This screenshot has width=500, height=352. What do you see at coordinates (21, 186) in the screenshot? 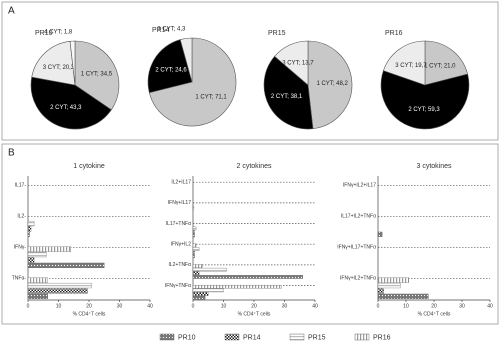
I see `y-tick-label: IL17-` at bounding box center [21, 186].